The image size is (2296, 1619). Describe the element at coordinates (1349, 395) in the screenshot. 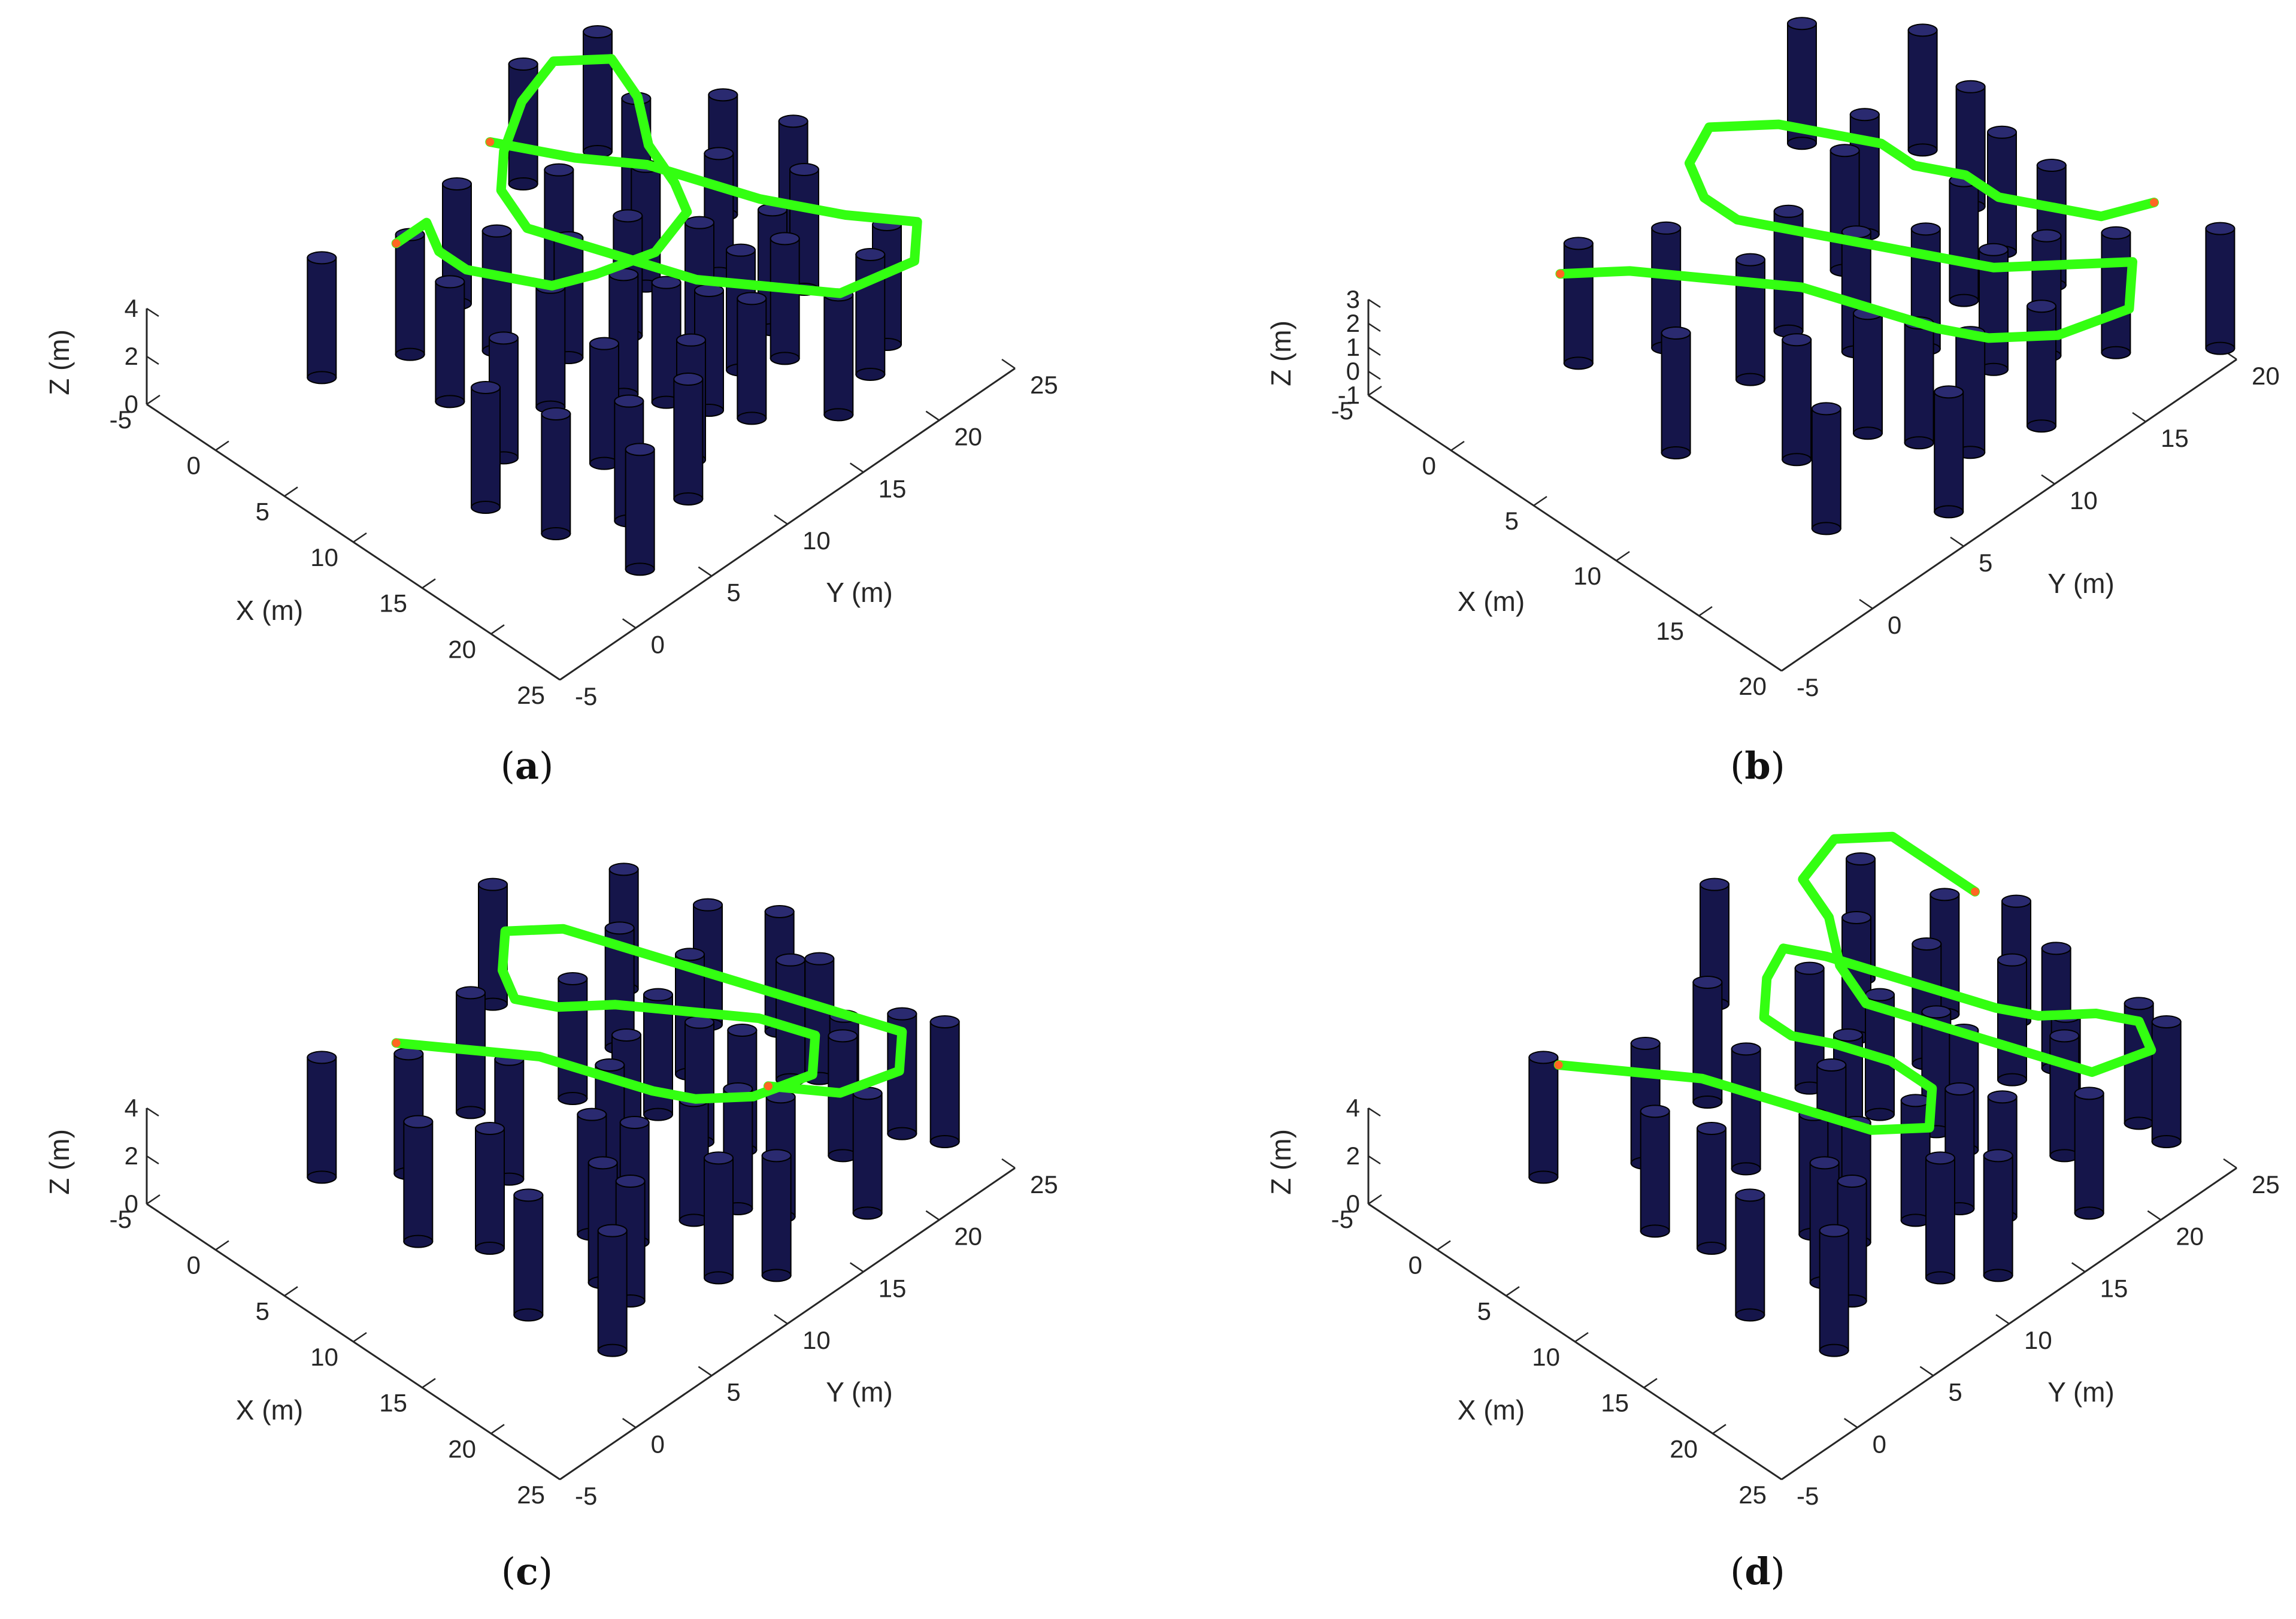

I see `z-tick-label: -1` at that location.